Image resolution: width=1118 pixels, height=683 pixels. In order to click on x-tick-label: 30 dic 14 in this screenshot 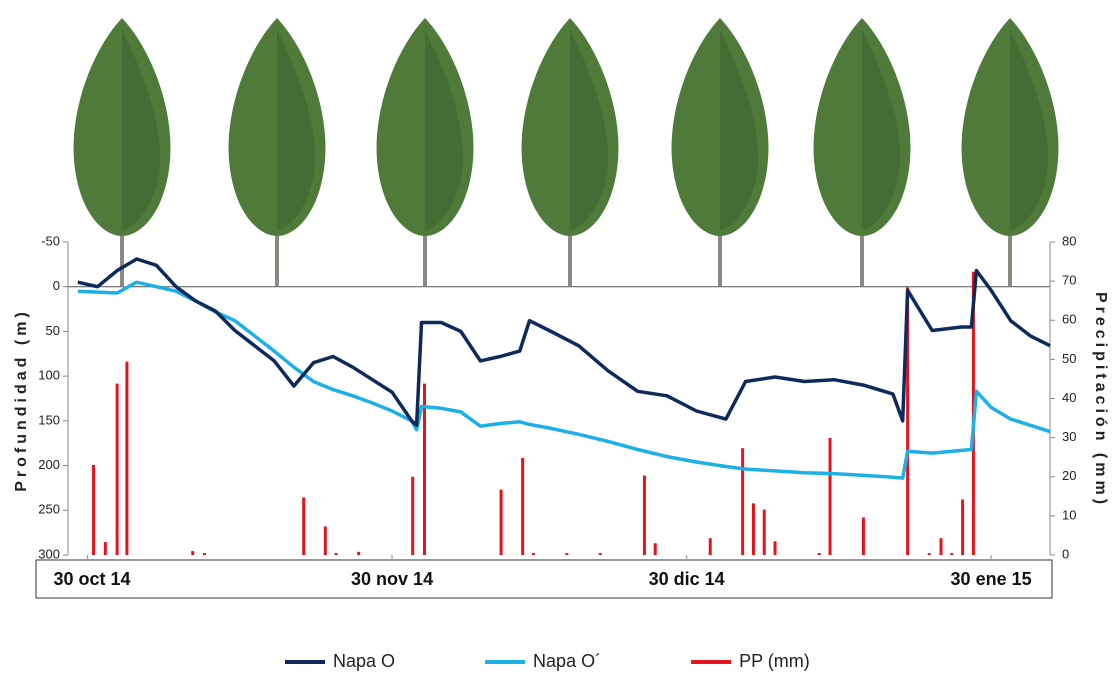, I will do `click(687, 579)`.